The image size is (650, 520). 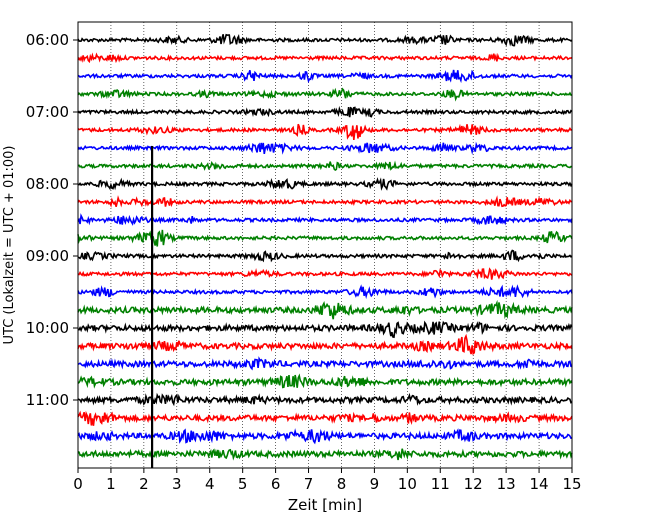 What do you see at coordinates (47, 328) in the screenshot?
I see `y-tick-label: 10:00` at bounding box center [47, 328].